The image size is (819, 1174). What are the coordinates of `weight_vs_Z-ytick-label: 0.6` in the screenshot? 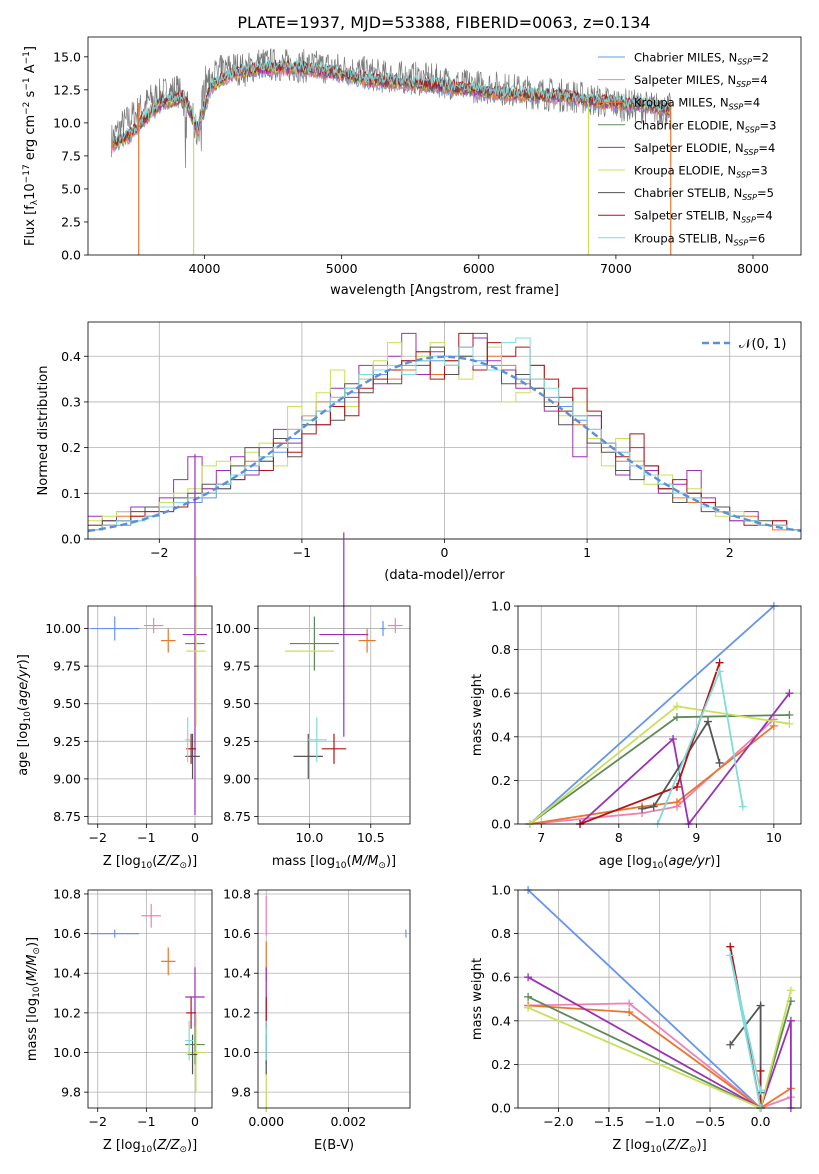 It's located at (501, 977).